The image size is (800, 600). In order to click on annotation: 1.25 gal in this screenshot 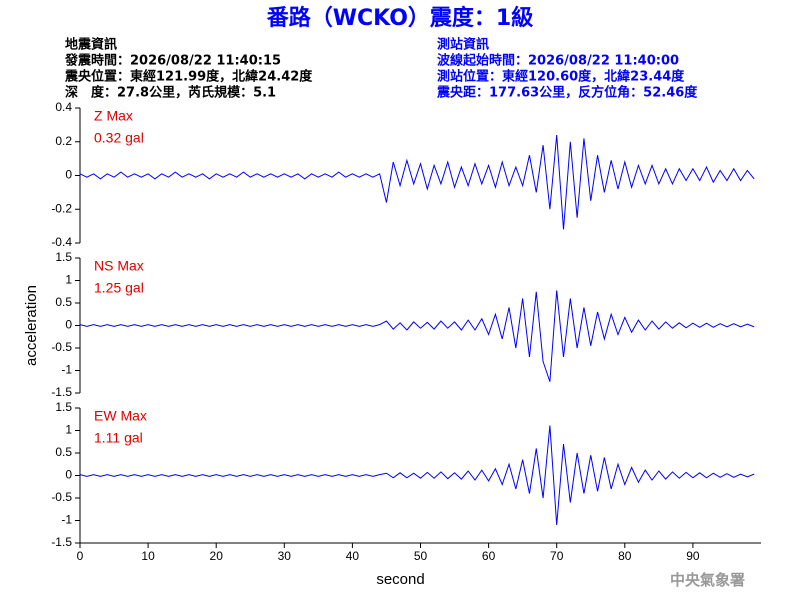, I will do `click(119, 288)`.